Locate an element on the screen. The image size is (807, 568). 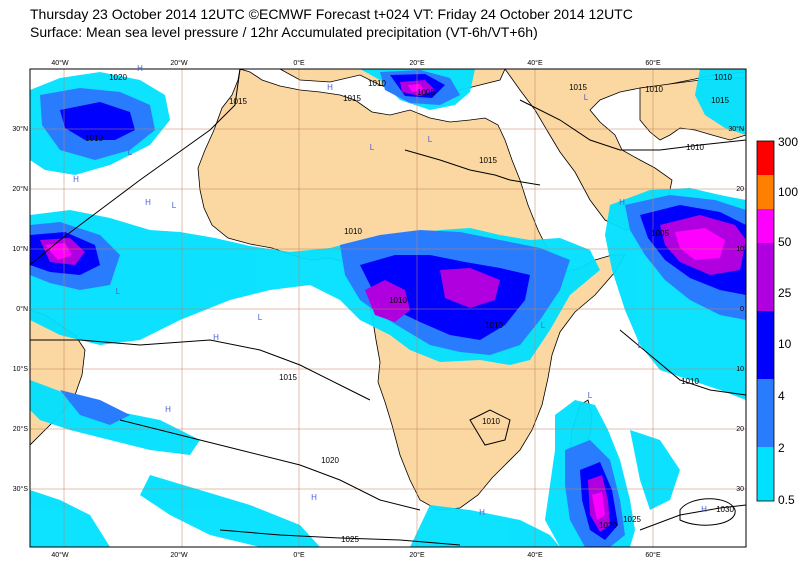
lat-label-left: 30°S is located at coordinates (21, 489).